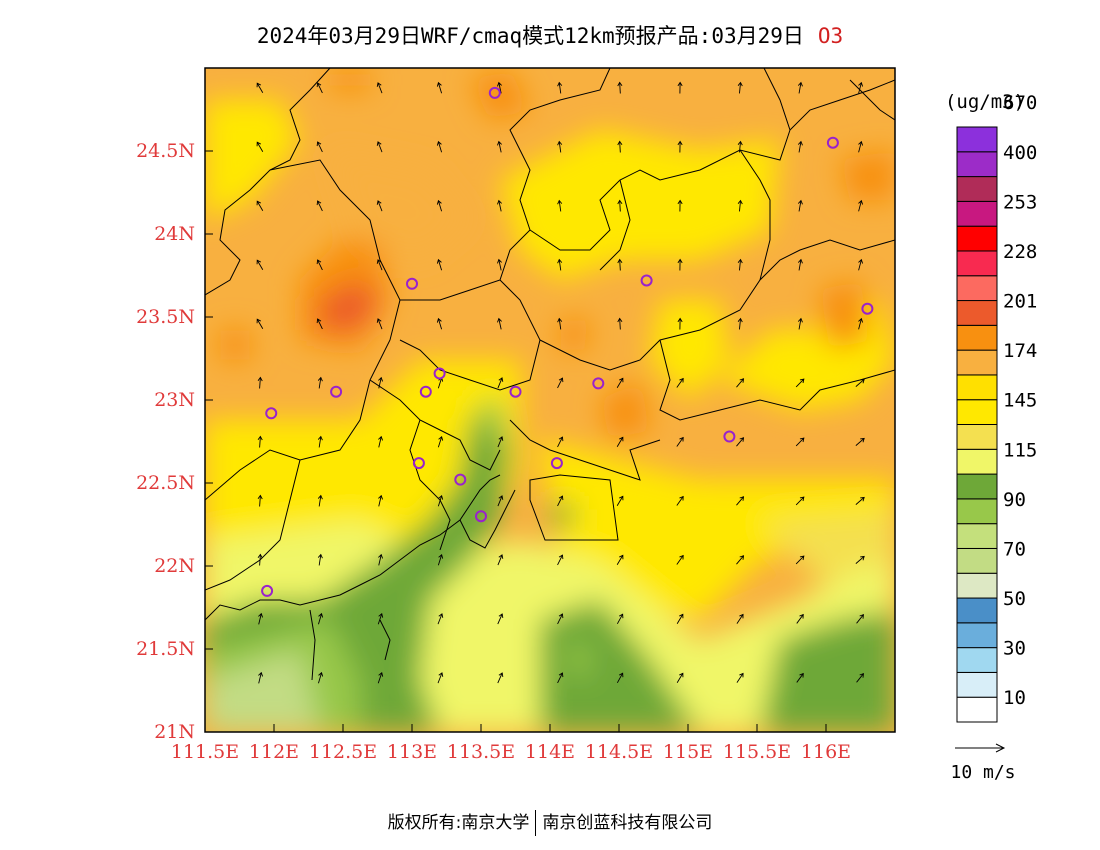 The height and width of the screenshot is (850, 1100). What do you see at coordinates (1014, 698) in the screenshot?
I see `colorbar-label: 10` at bounding box center [1014, 698].